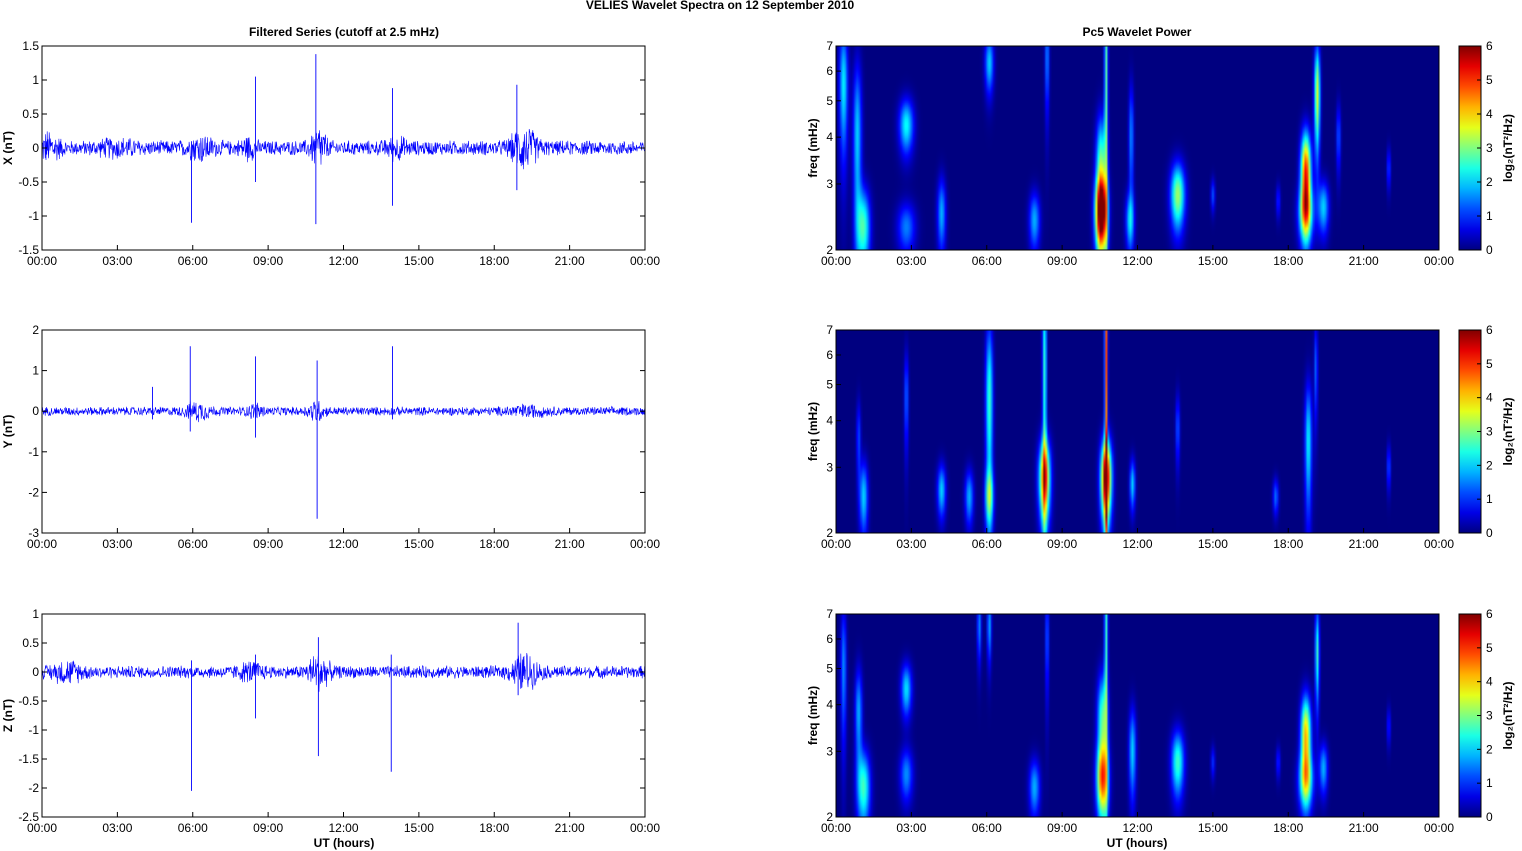 The height and width of the screenshot is (851, 1522). What do you see at coordinates (35, 330) in the screenshot?
I see `series-y-ytick-label: 2` at bounding box center [35, 330].